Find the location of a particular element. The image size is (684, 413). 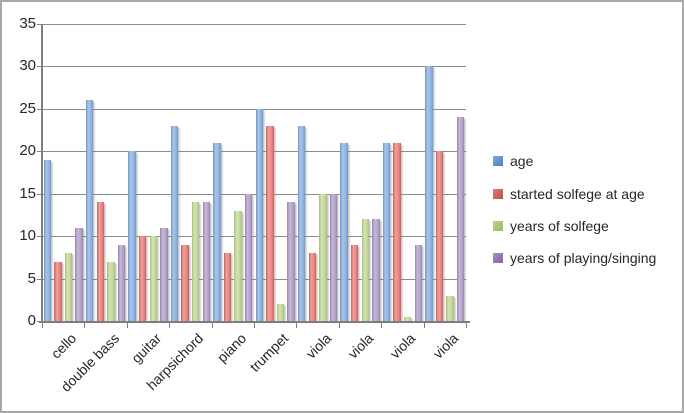

bar-years-of-solfege-piano is located at coordinates (238, 265).